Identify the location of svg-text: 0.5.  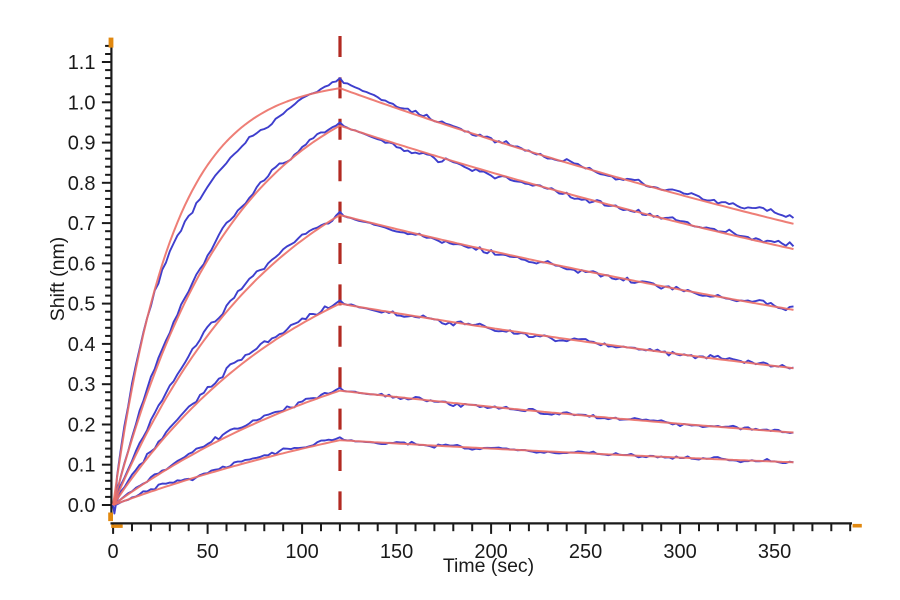
(82, 305).